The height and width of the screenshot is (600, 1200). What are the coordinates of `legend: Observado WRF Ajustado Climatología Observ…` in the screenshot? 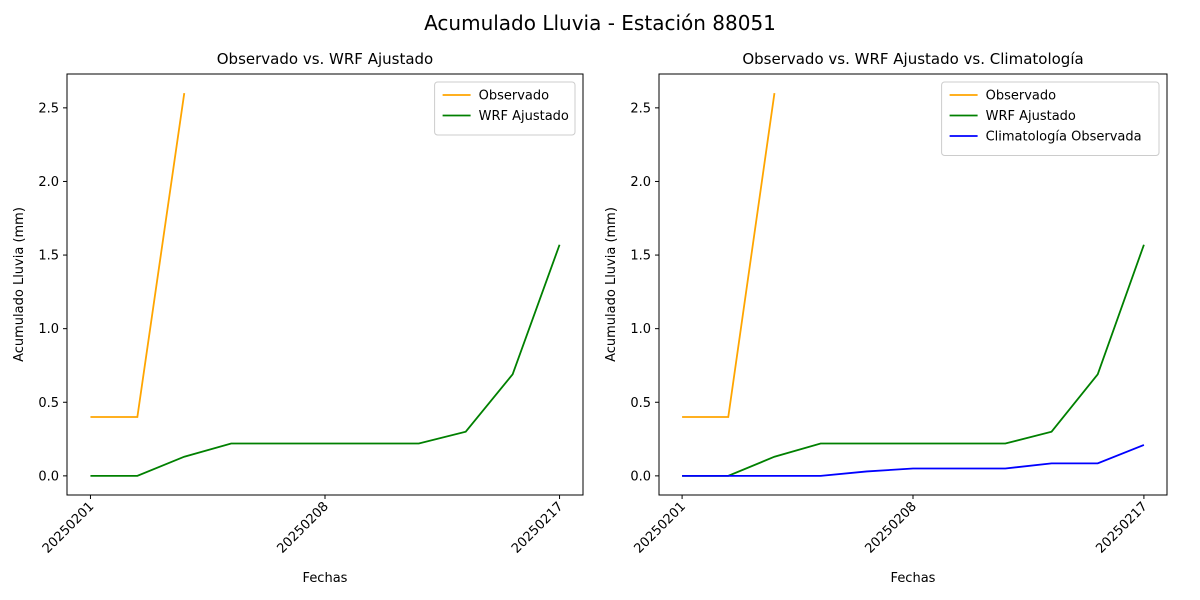 It's located at (1050, 118).